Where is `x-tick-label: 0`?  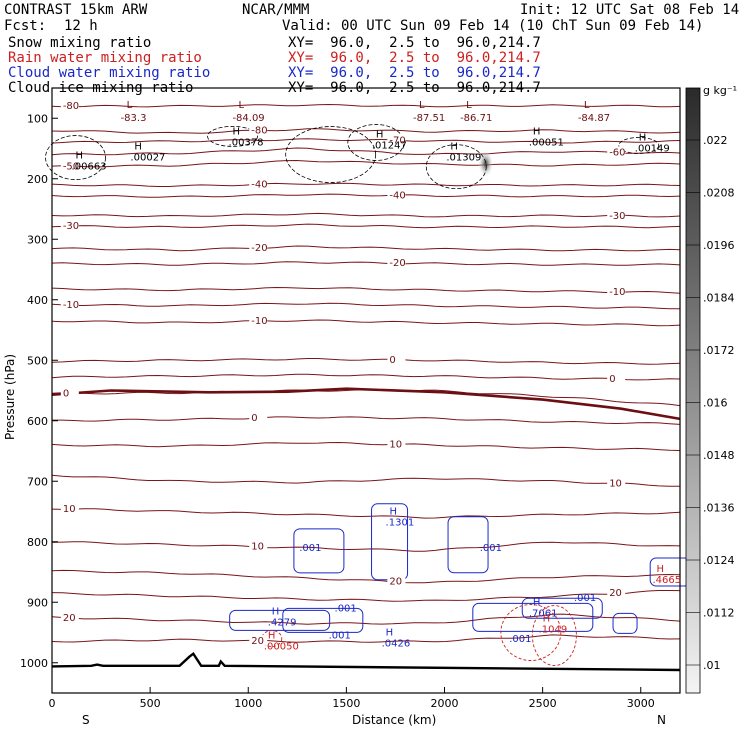
x-tick-label: 0 is located at coordinates (52, 703).